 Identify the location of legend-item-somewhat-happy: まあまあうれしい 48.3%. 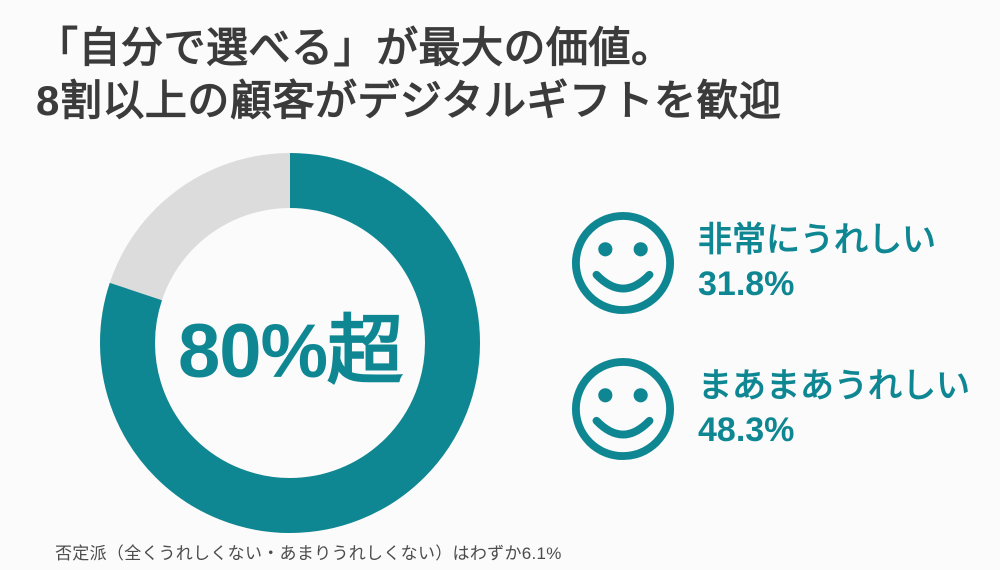
(770, 409).